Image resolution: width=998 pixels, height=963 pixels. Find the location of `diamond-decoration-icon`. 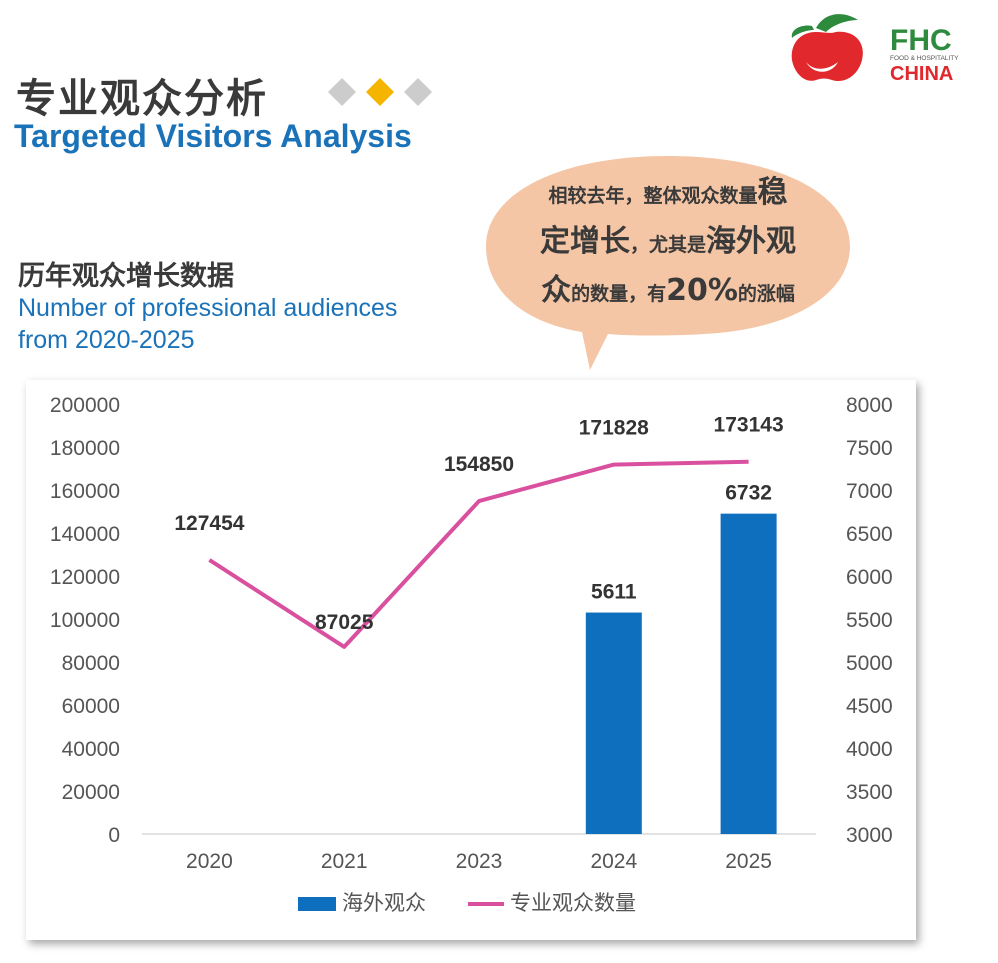

diamond-decoration-icon is located at coordinates (380, 92).